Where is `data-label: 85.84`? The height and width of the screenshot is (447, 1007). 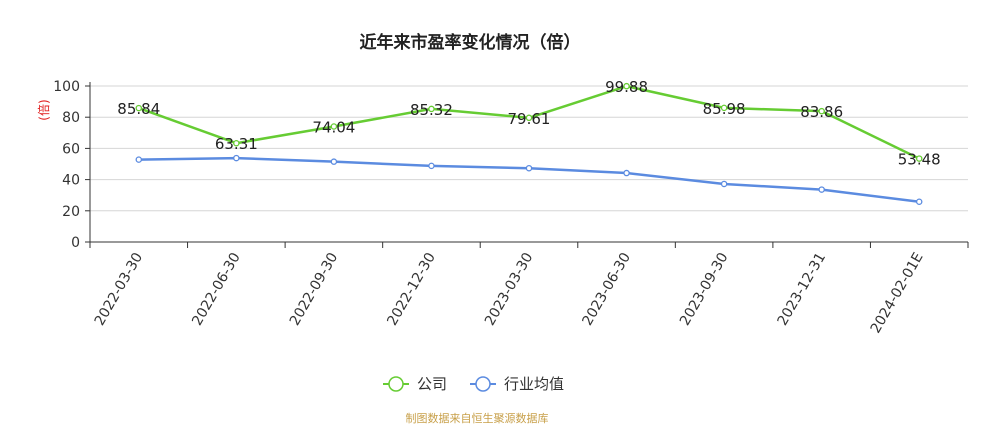 data-label: 85.84 is located at coordinates (138, 109).